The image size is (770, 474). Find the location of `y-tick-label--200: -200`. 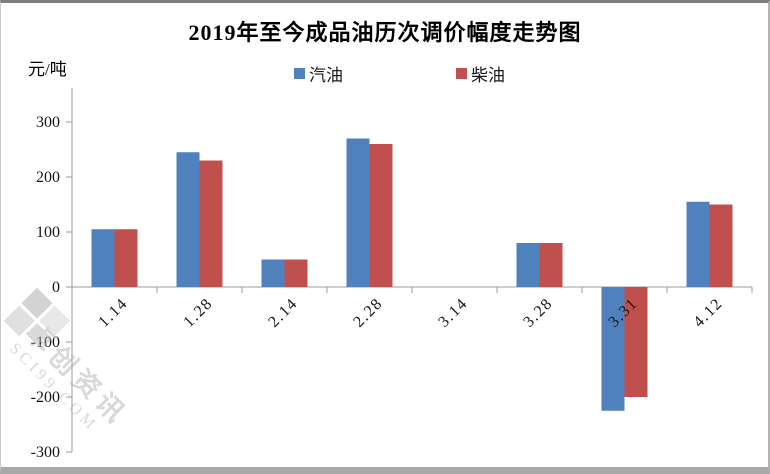

y-tick-label--200: -200 is located at coordinates (45, 397).